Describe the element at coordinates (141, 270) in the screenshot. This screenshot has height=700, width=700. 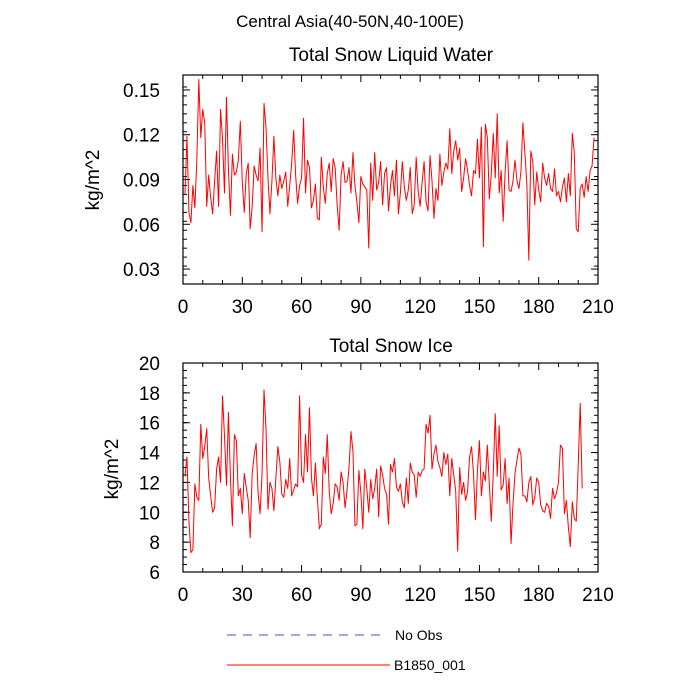
I see `y-tick-label: 0.03` at that location.